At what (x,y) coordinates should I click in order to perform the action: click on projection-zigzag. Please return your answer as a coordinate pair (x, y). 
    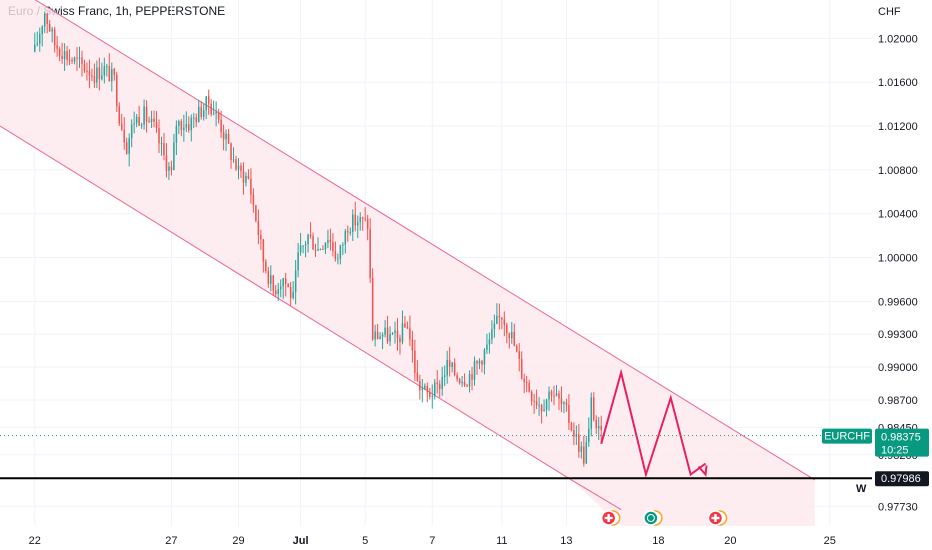
    Looking at the image, I should click on (653, 423).